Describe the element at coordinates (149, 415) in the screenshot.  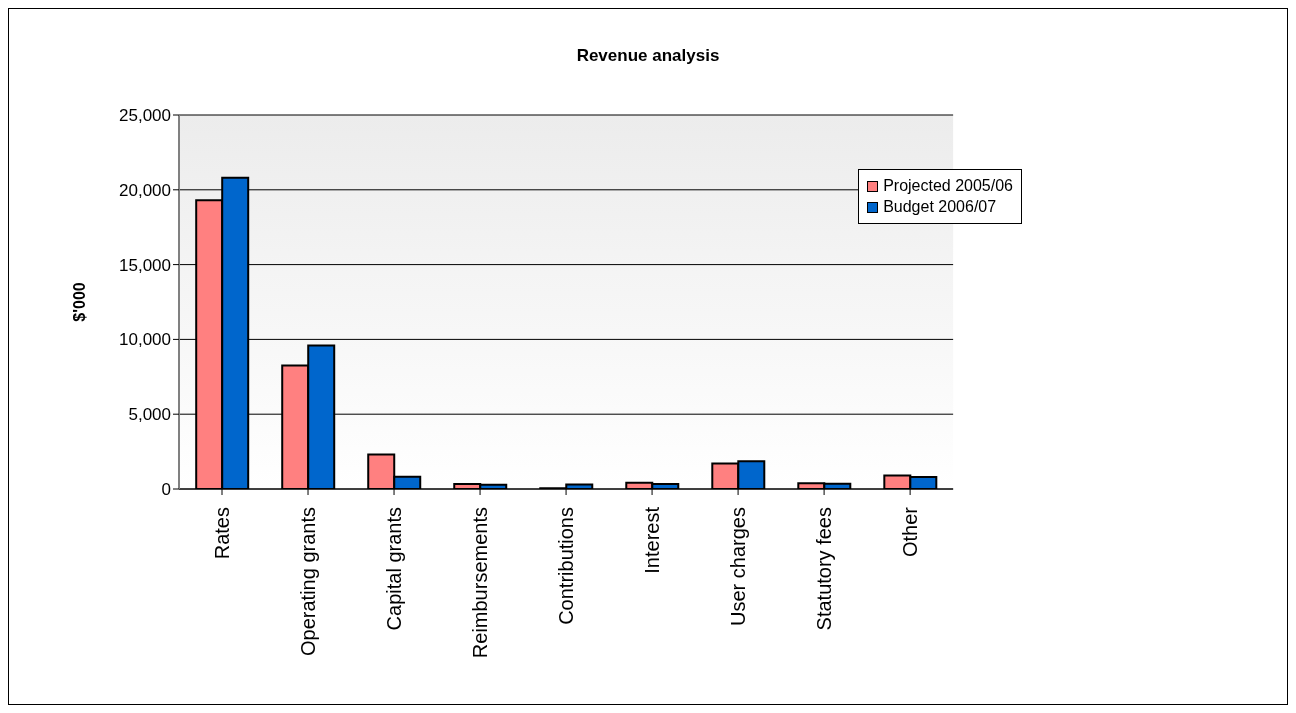
I see `y-tick-label: 5,000` at that location.